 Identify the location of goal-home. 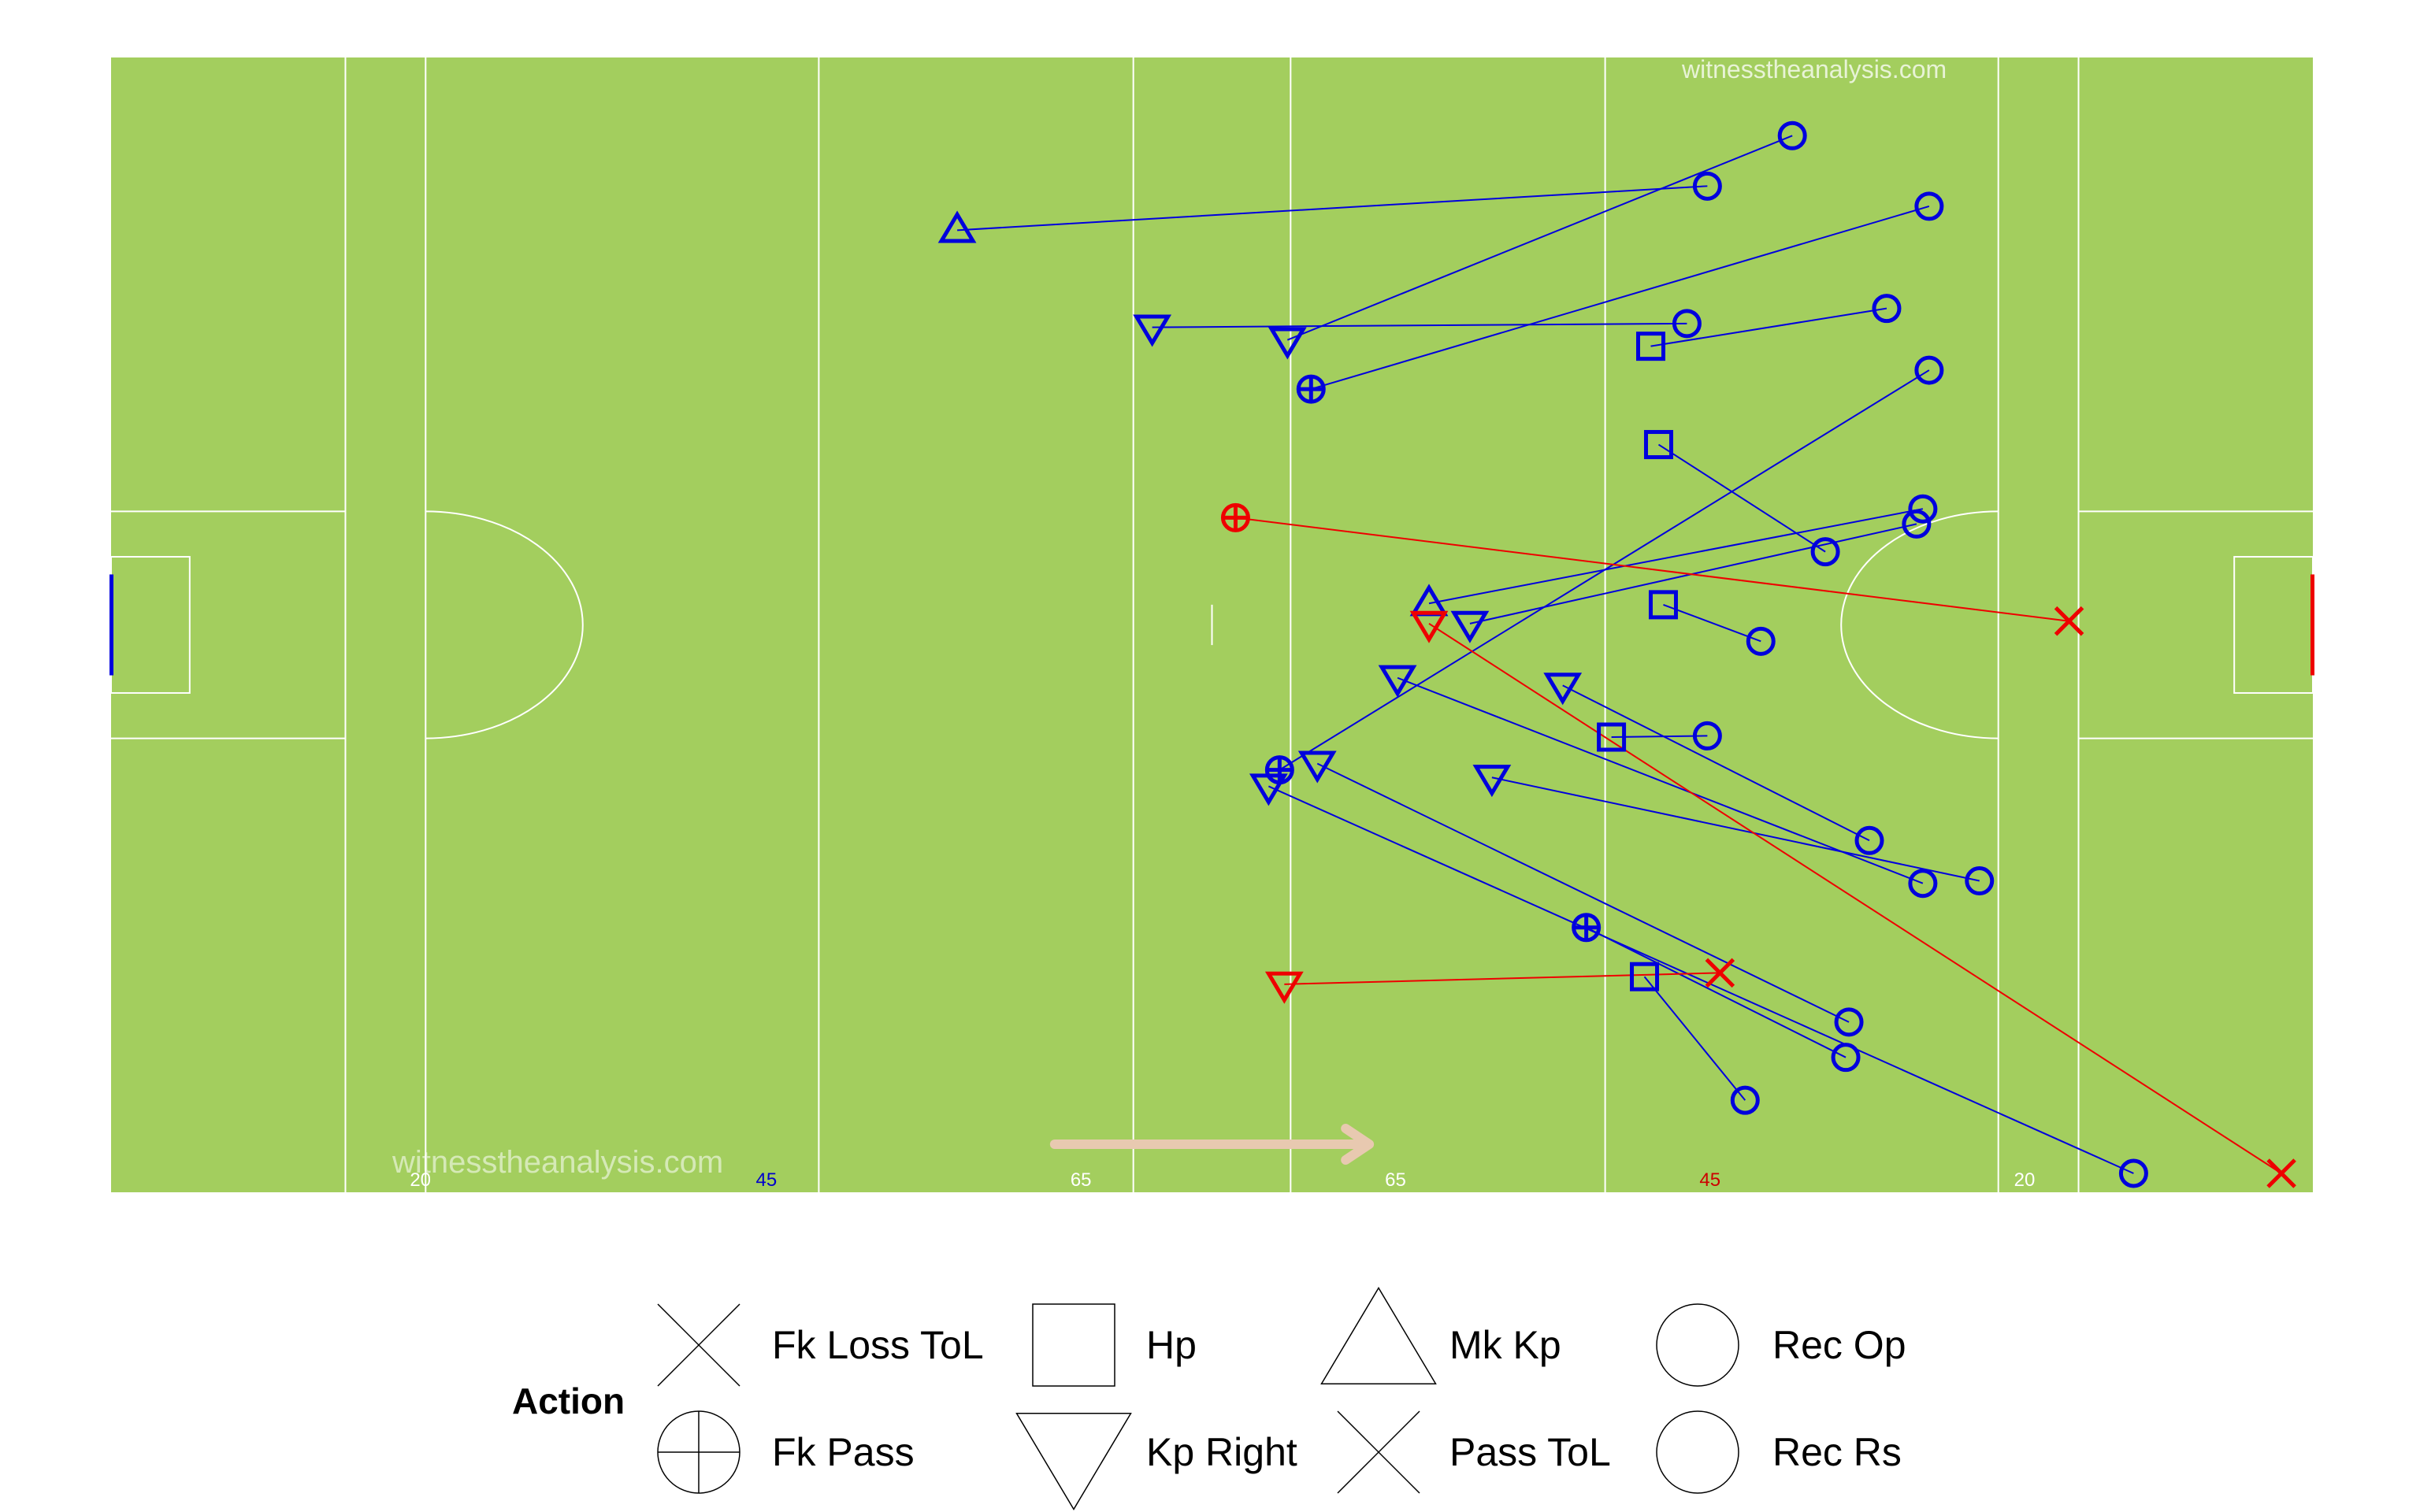
(111, 625).